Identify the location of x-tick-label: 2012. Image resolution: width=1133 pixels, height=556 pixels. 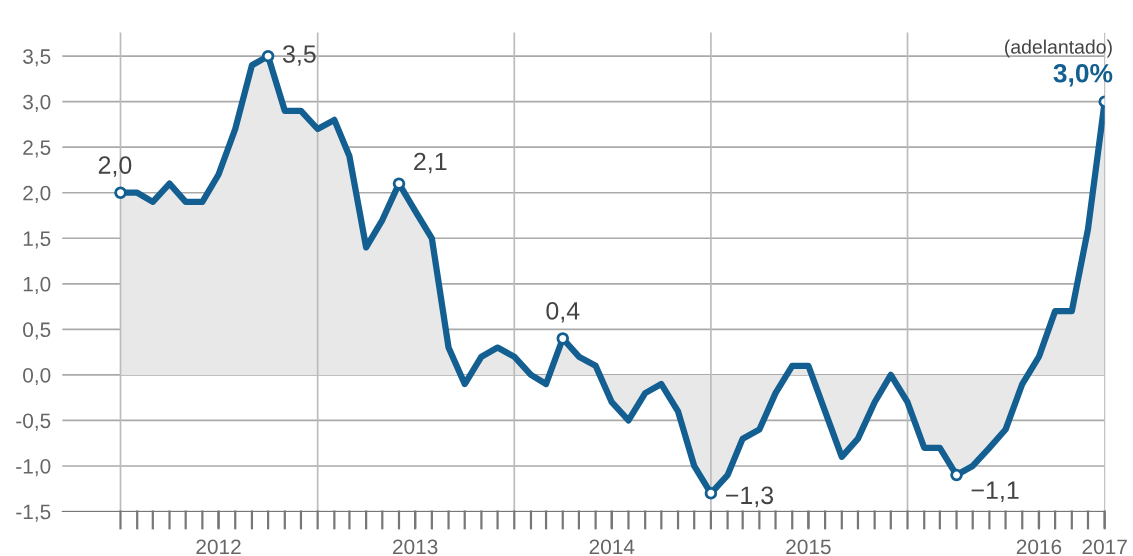
(218, 547).